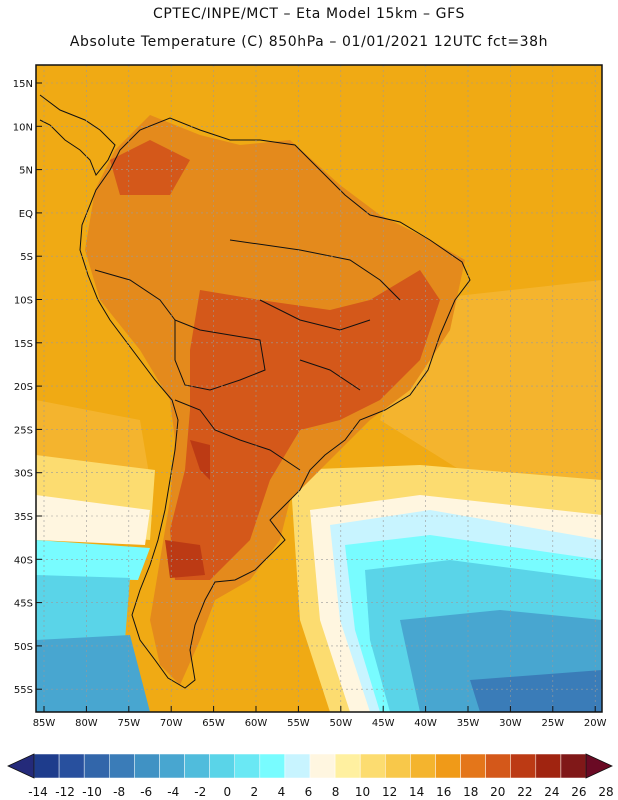 The image size is (618, 800). What do you see at coordinates (298, 723) in the screenshot?
I see `lon-tick-label: 55W` at bounding box center [298, 723].